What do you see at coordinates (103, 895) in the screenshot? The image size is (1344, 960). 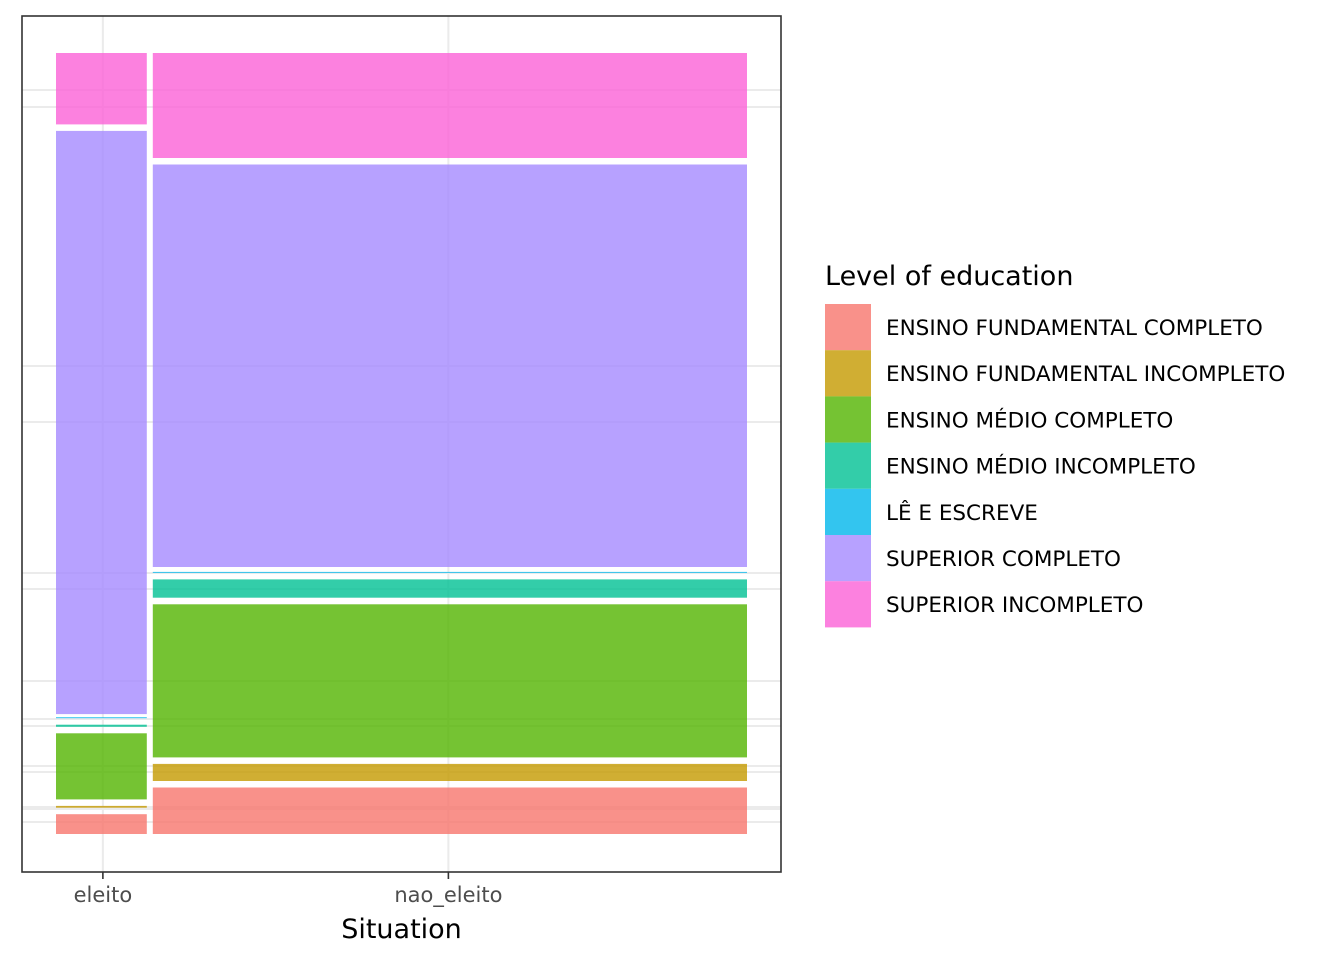 I see `x-tick-label-eleito: eleito` at bounding box center [103, 895].